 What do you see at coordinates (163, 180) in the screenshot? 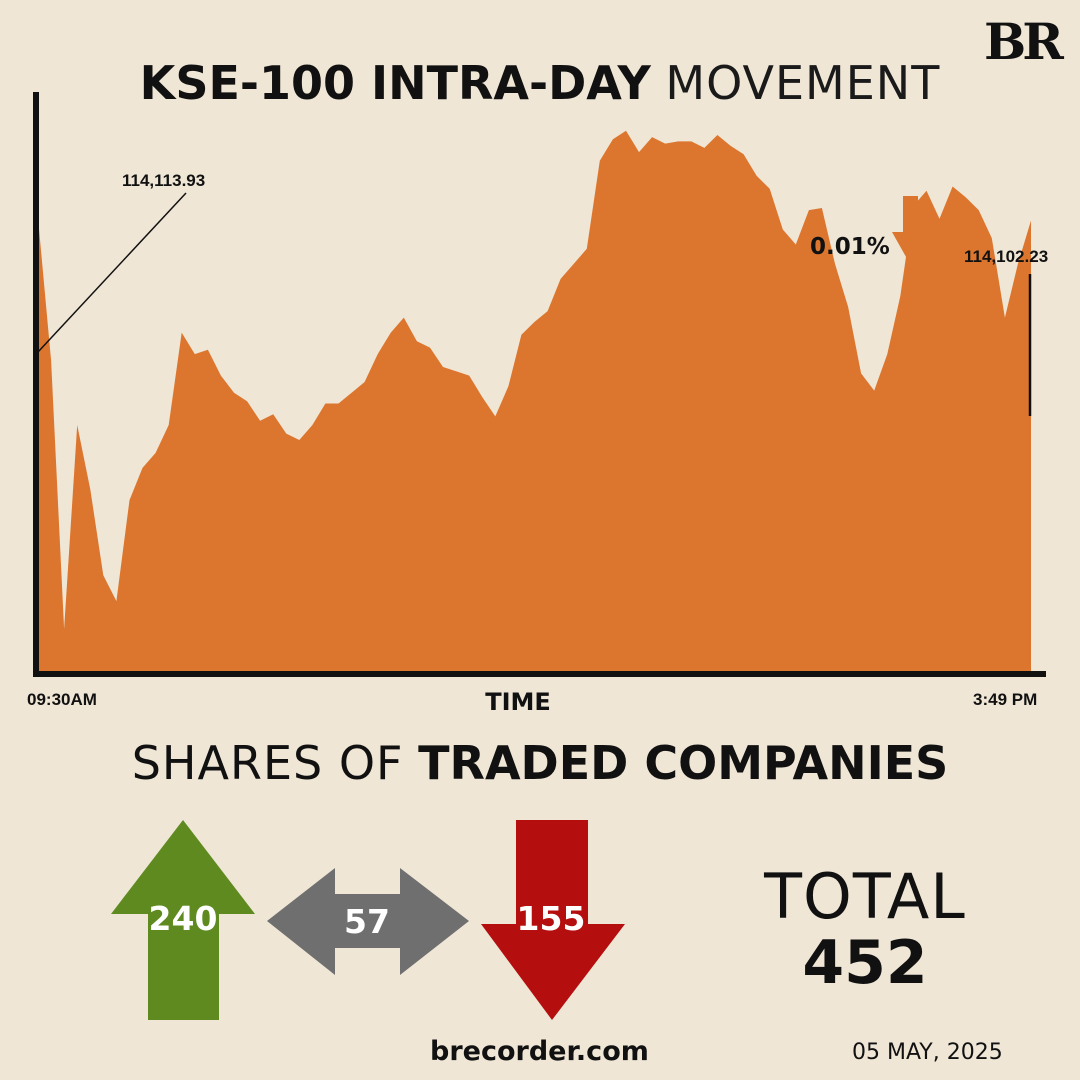
I see `open-value-label: 114,113.93` at bounding box center [163, 180].